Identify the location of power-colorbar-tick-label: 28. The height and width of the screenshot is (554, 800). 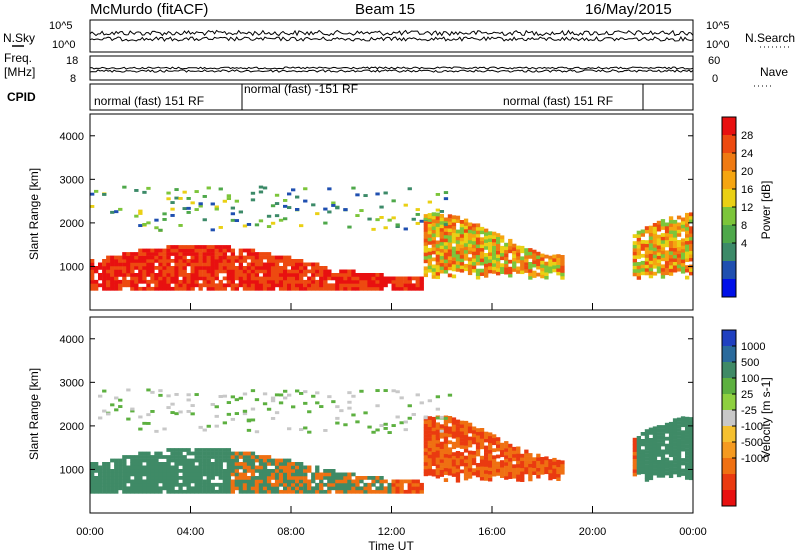
(747, 136).